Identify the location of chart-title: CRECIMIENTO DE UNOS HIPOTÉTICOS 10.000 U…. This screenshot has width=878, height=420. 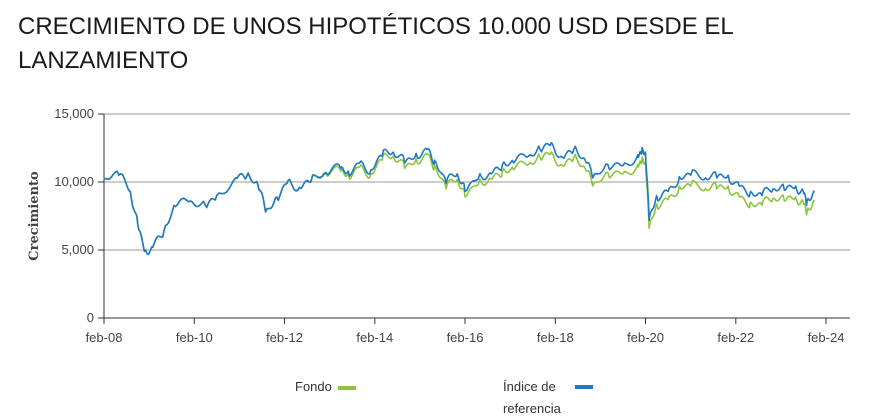
(375, 43).